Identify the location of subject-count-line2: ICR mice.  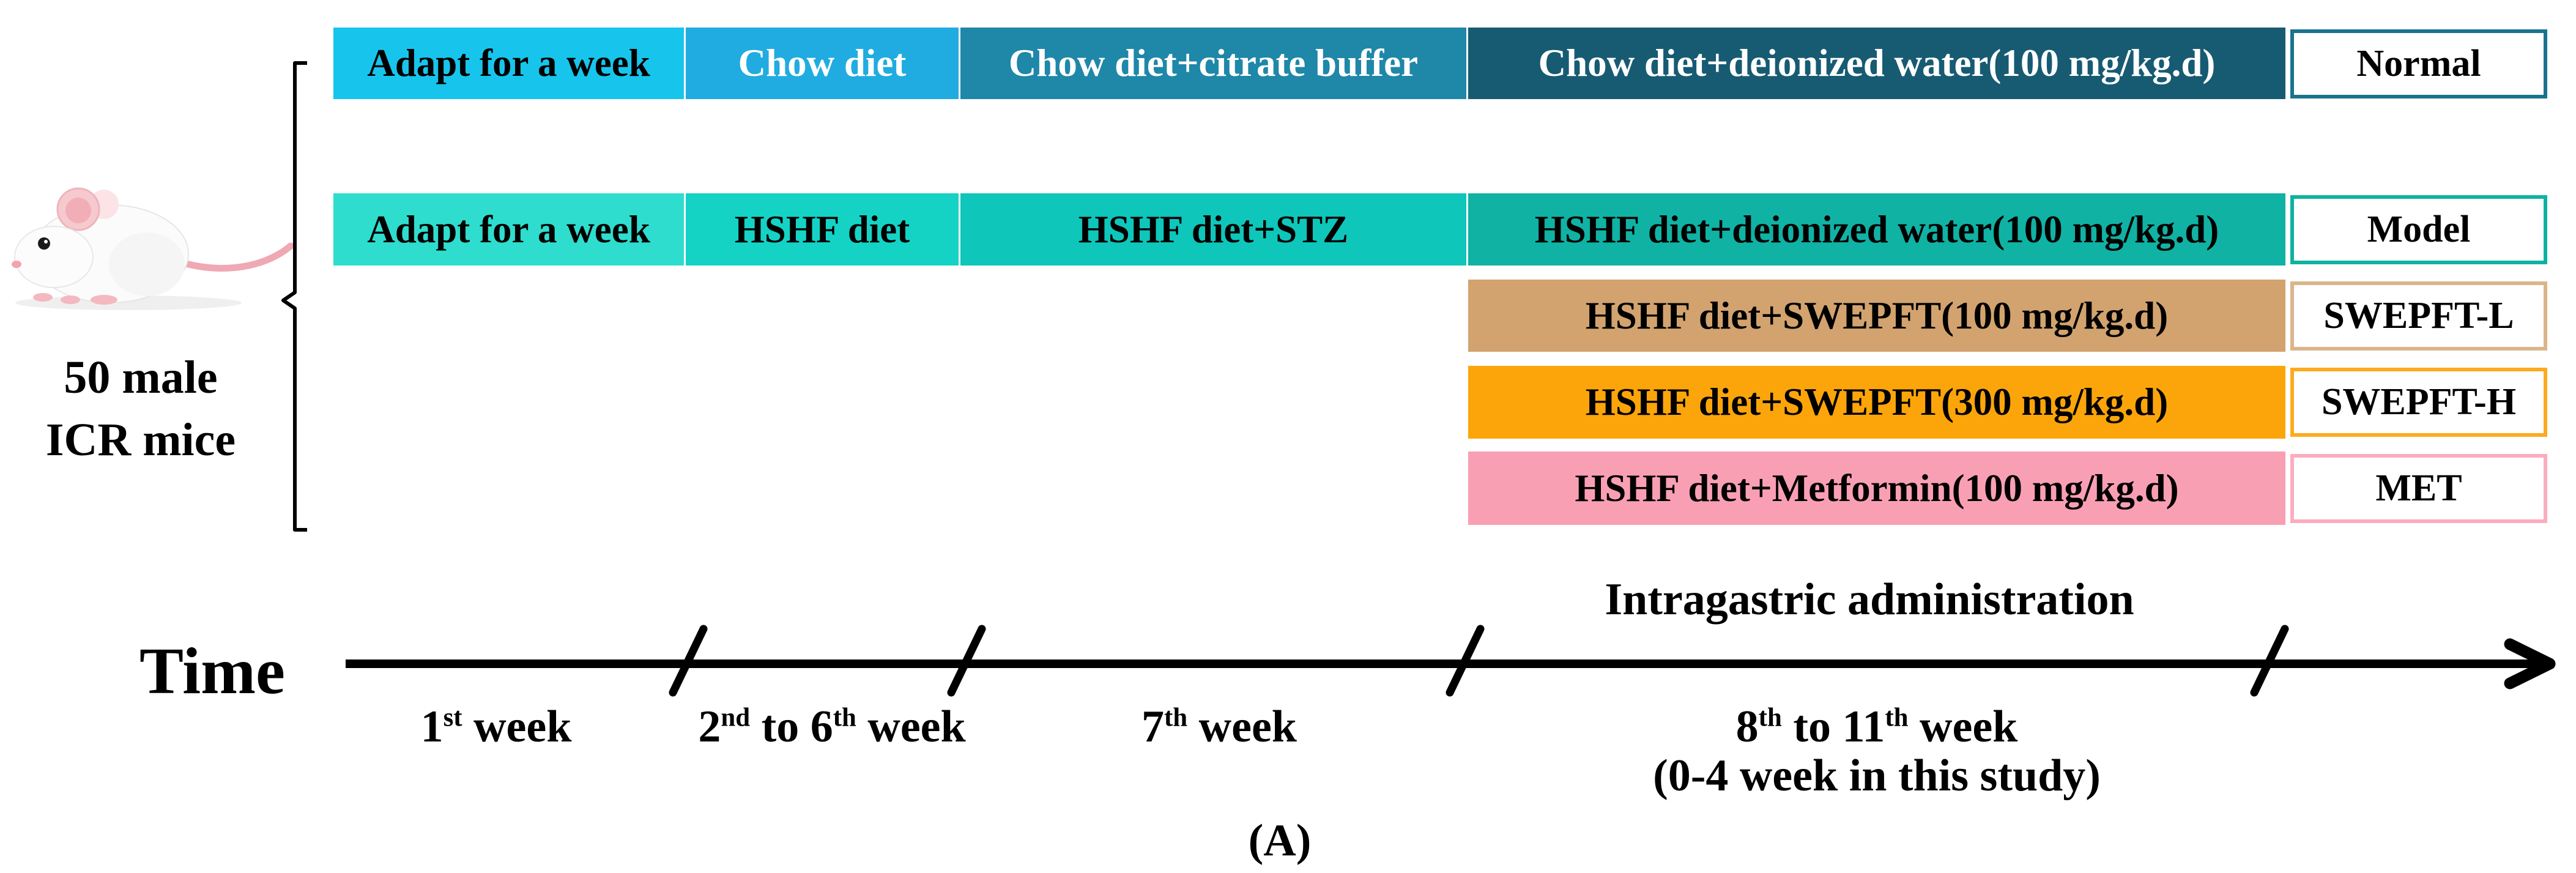
(140, 440).